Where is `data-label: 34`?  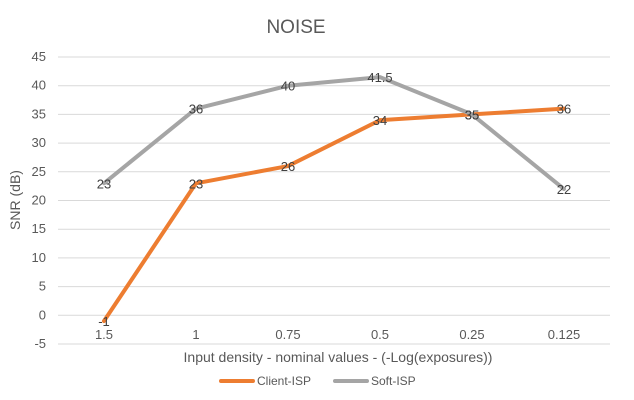
data-label: 34 is located at coordinates (380, 120).